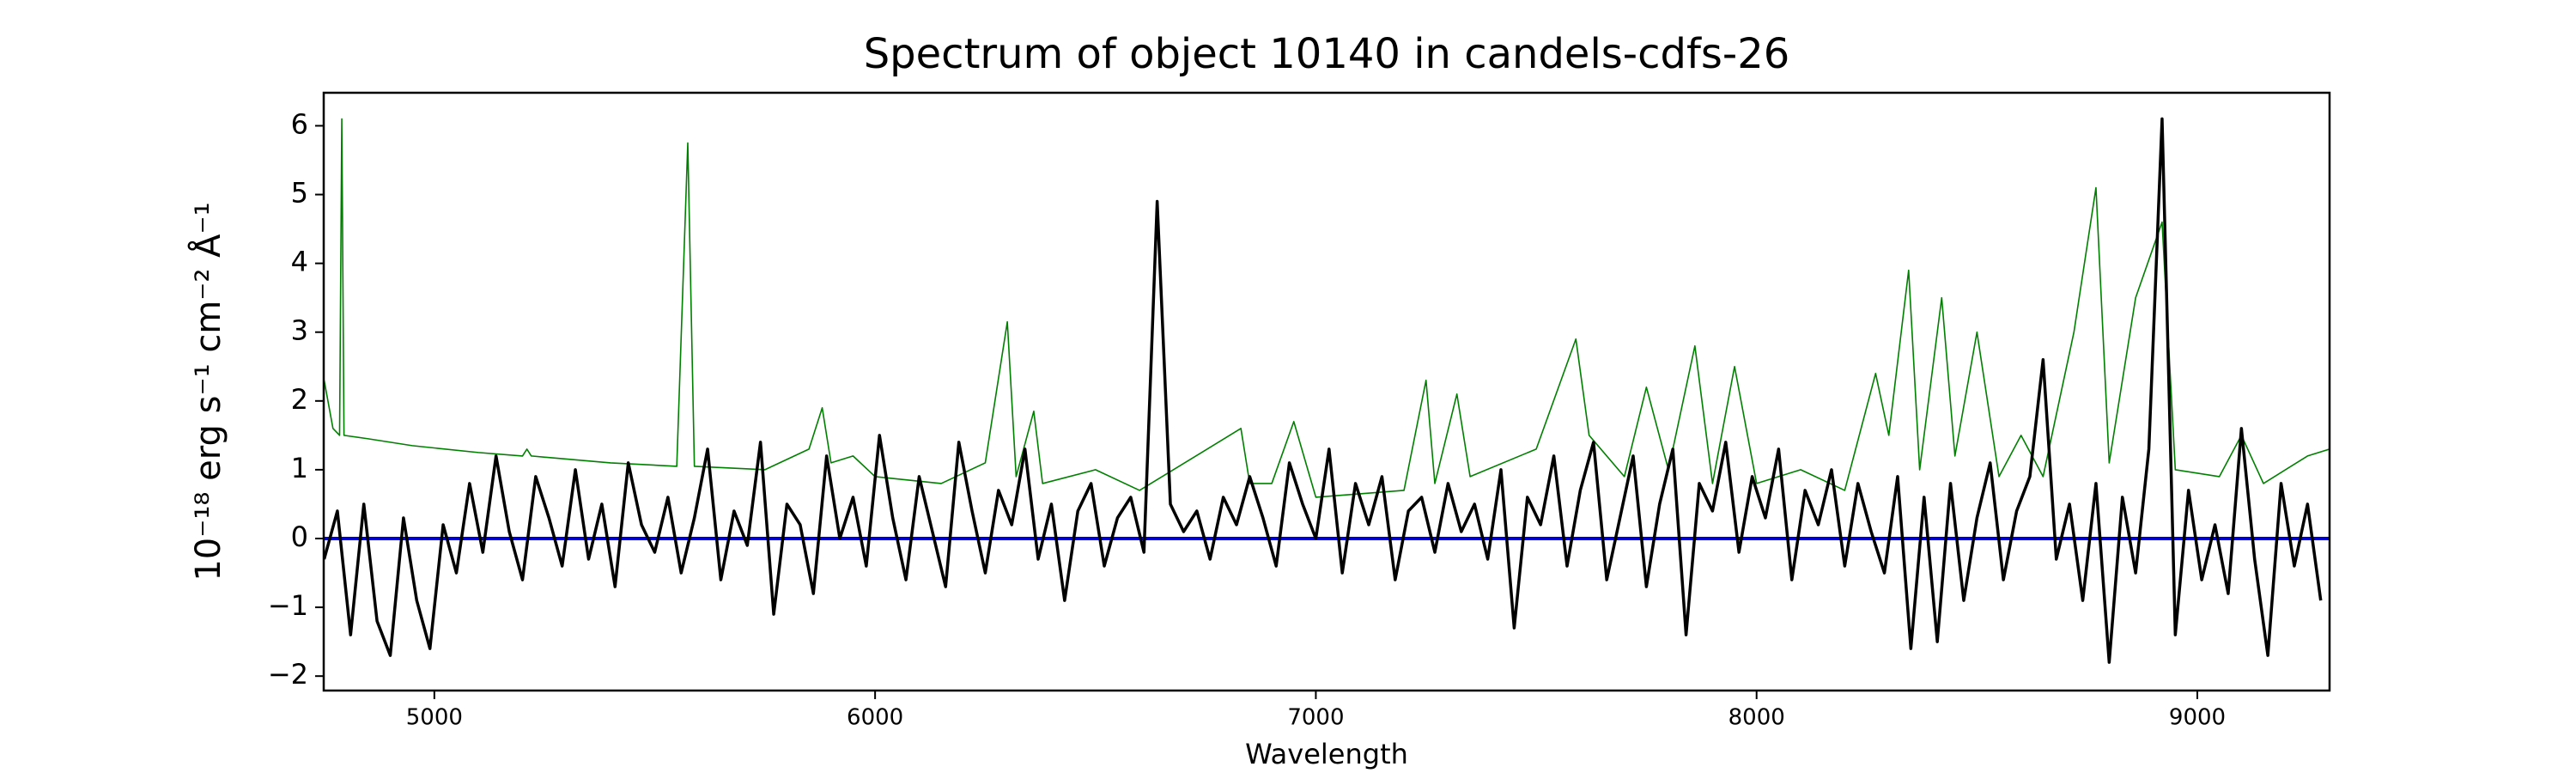 The image size is (2576, 773). I want to click on x-tick-label: 5000, so click(434, 718).